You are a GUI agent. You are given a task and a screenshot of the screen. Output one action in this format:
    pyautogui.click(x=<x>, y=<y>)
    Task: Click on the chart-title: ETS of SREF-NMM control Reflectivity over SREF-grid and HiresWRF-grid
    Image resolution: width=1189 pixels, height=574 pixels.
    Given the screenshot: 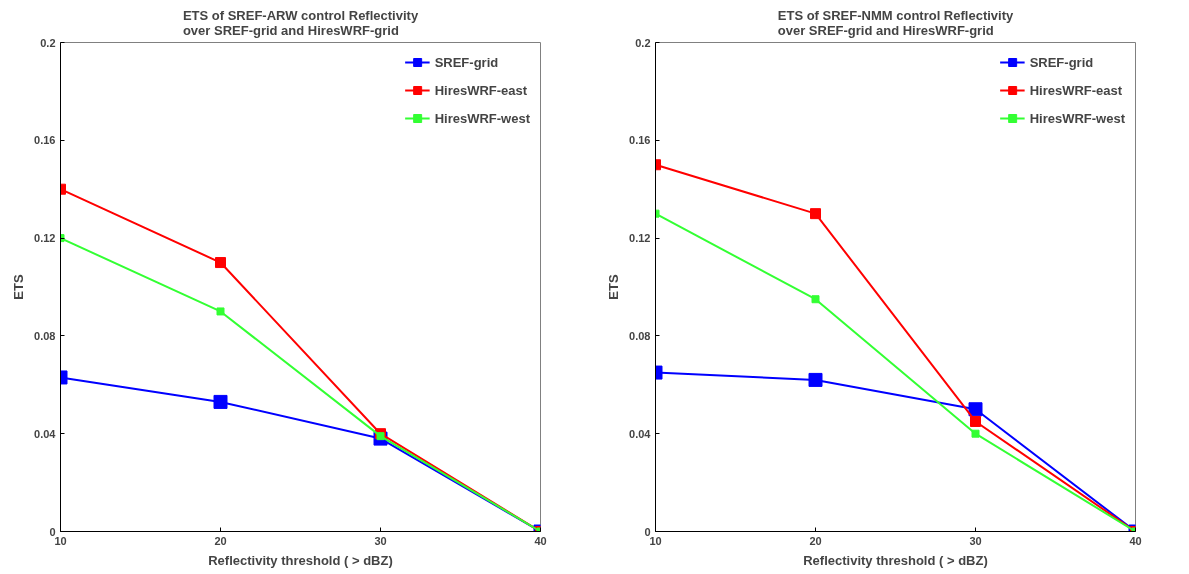 What is the action you would take?
    pyautogui.click(x=895, y=22)
    